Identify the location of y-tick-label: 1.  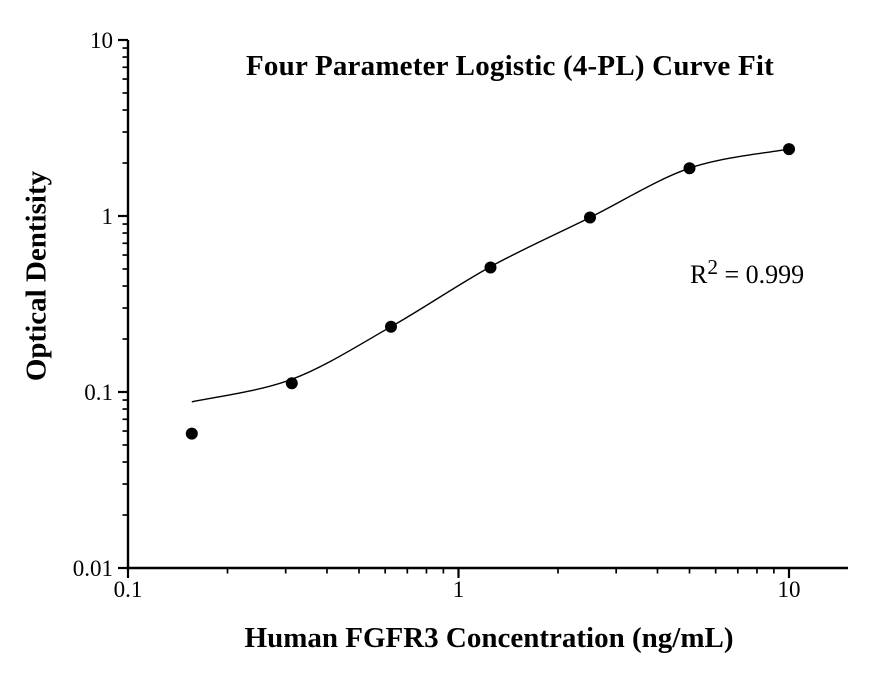
(108, 216).